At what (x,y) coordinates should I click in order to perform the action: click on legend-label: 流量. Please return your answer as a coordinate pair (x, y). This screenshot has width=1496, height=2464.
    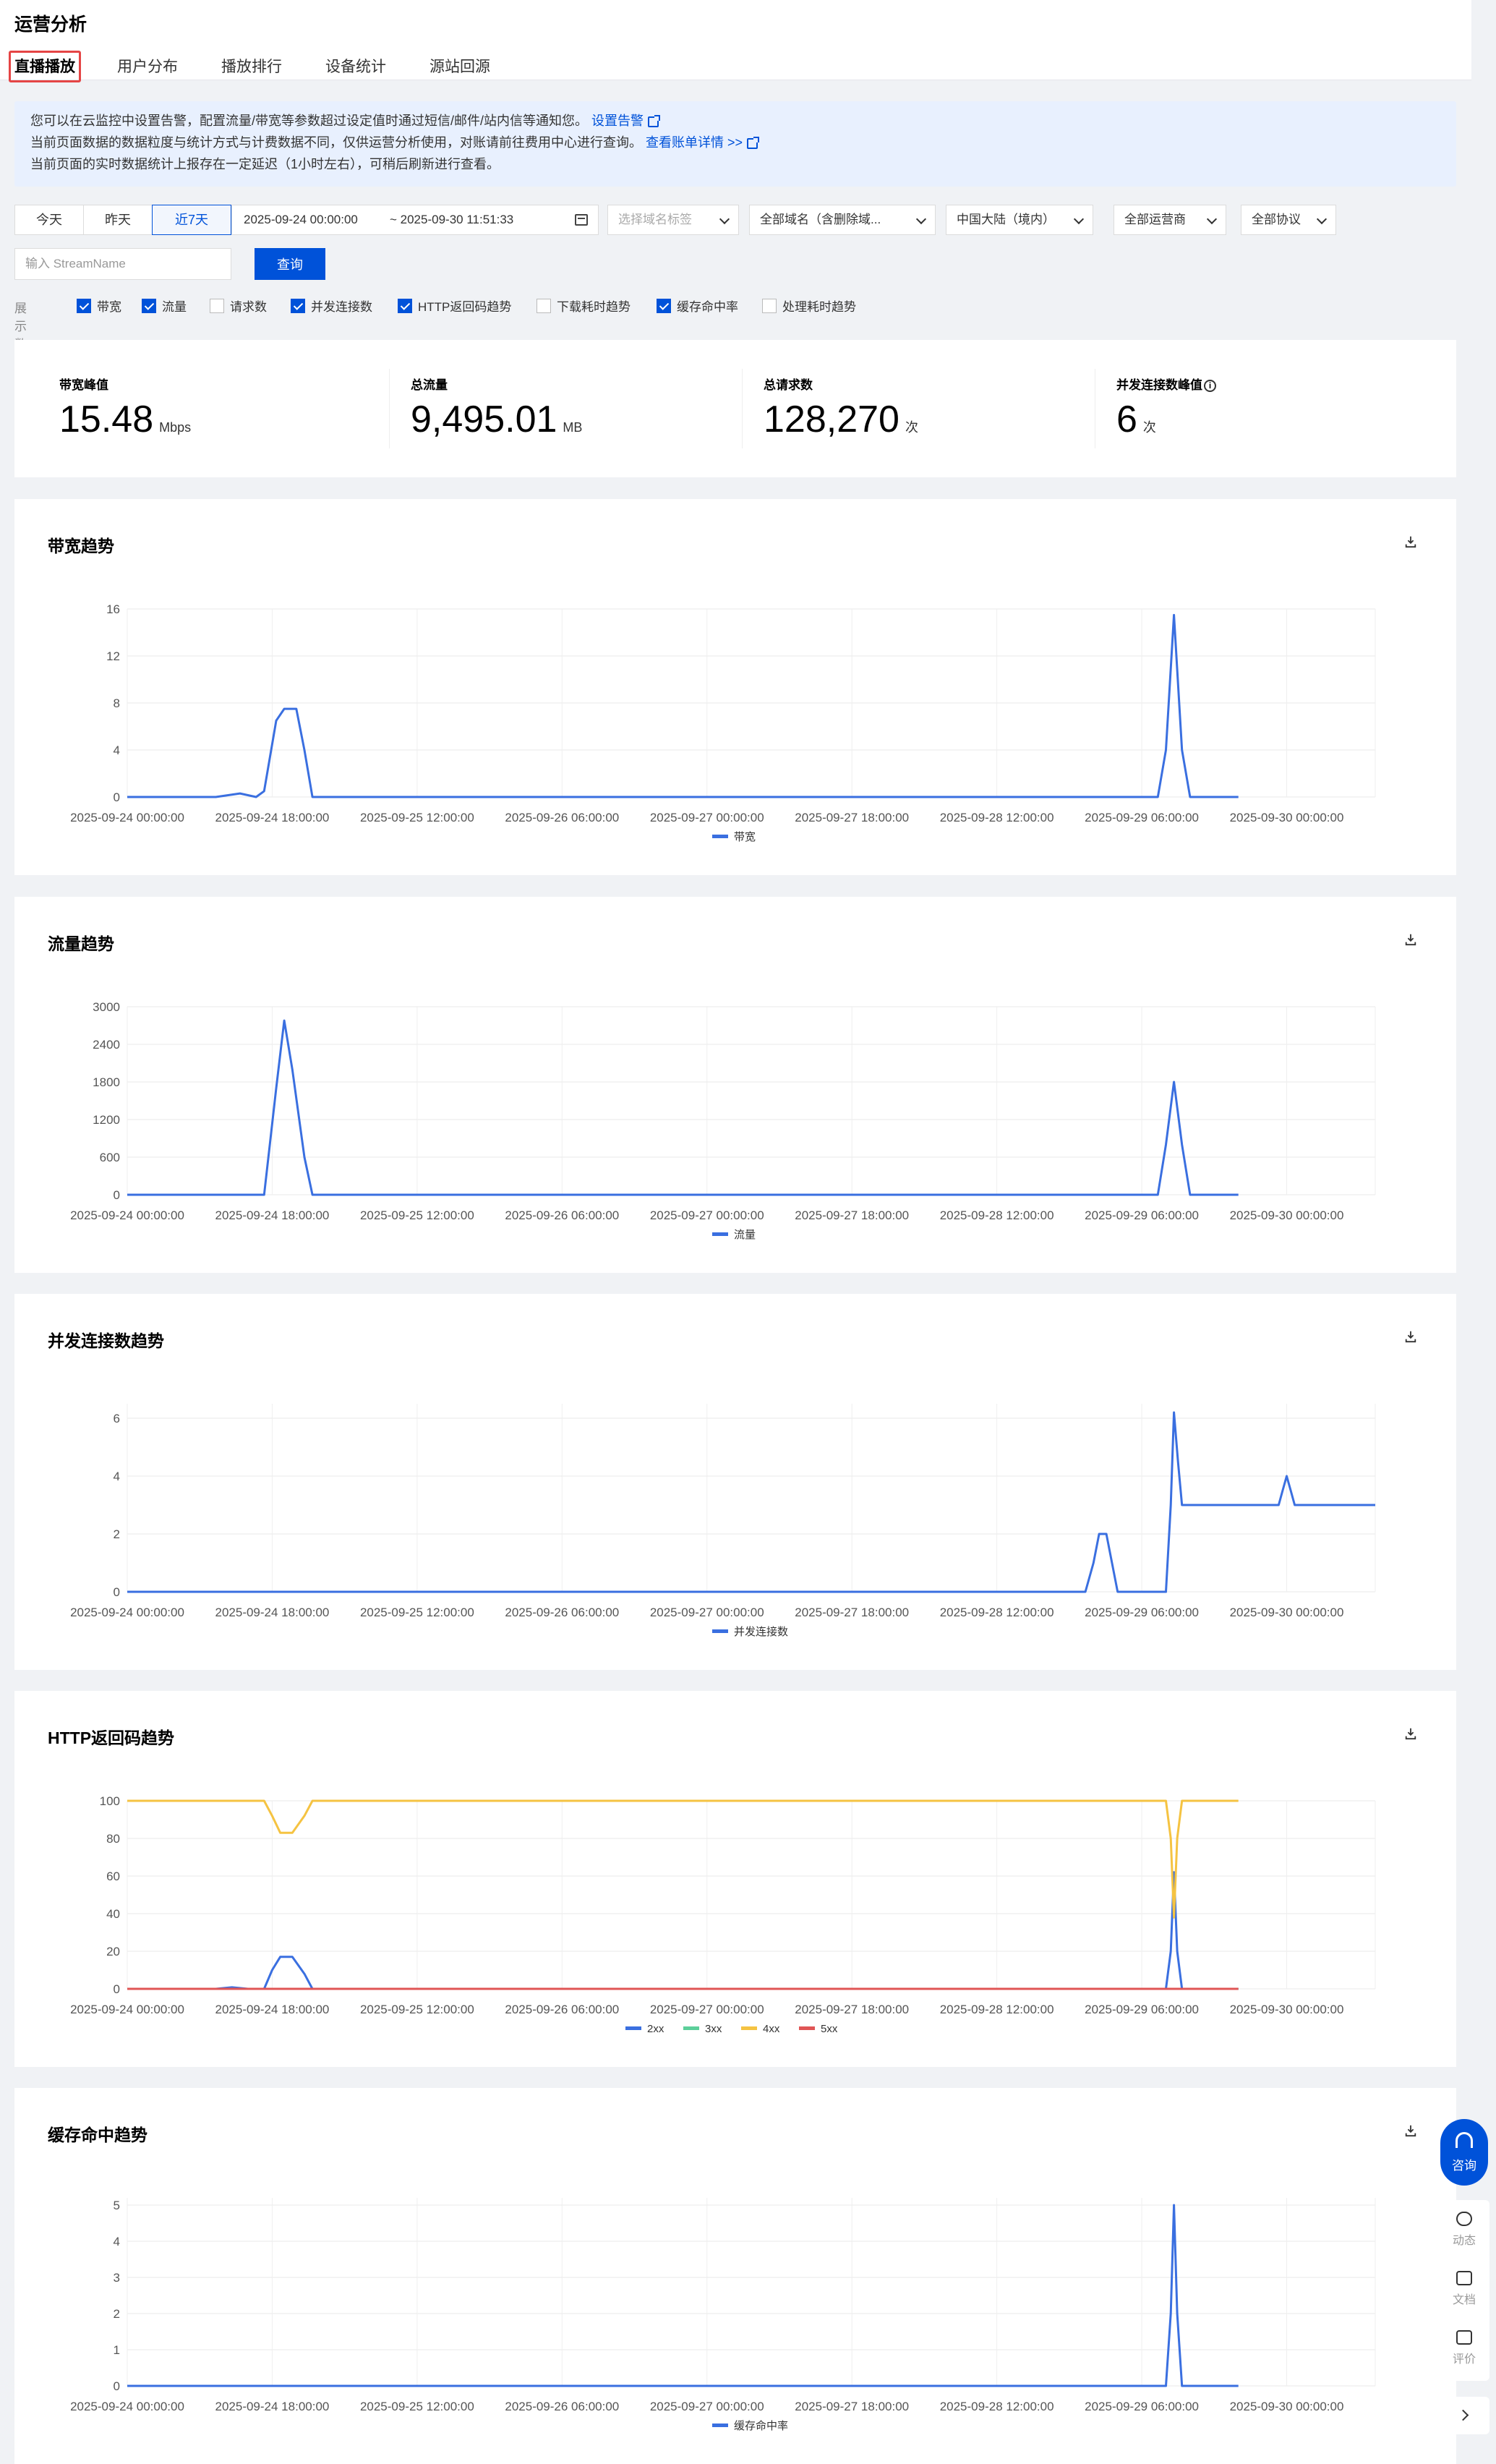
    Looking at the image, I should click on (745, 1235).